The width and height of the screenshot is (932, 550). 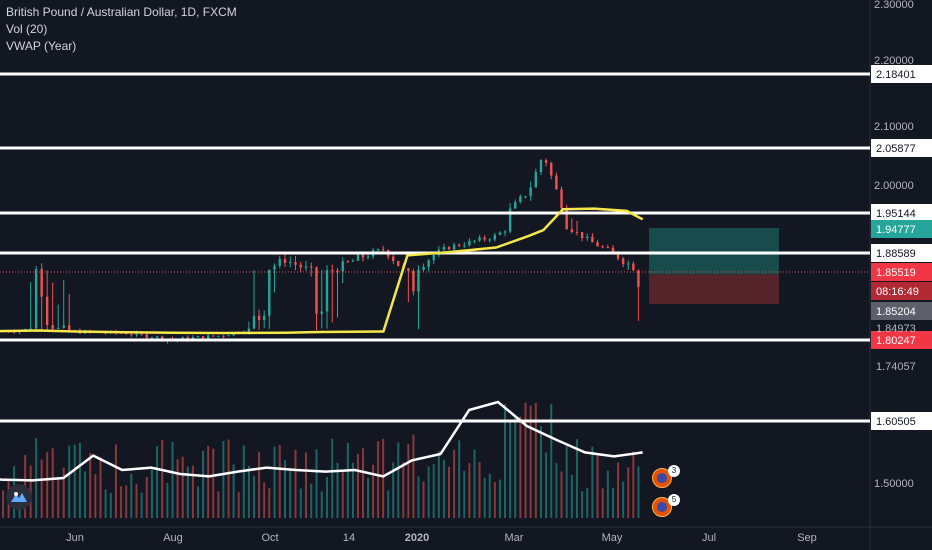 What do you see at coordinates (894, 484) in the screenshot?
I see `price-axis-tick: 1.50000` at bounding box center [894, 484].